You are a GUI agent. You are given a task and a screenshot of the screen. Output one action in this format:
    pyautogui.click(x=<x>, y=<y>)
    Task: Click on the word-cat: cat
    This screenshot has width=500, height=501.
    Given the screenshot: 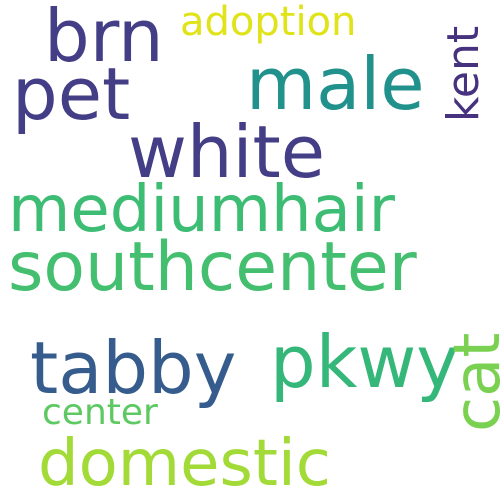 What is the action you would take?
    pyautogui.click(x=470, y=382)
    